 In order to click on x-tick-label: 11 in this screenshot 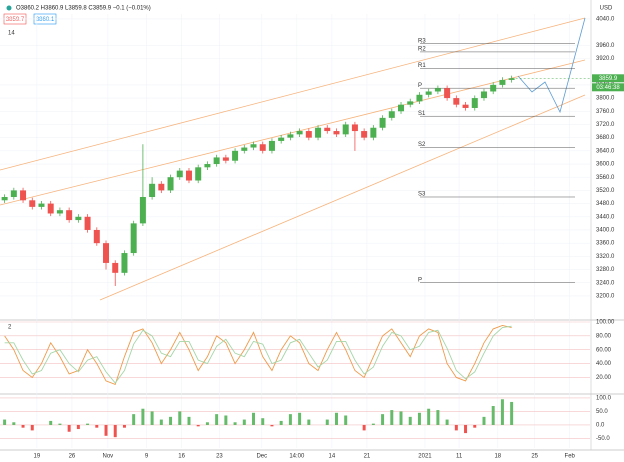, I will do `click(459, 457)`.